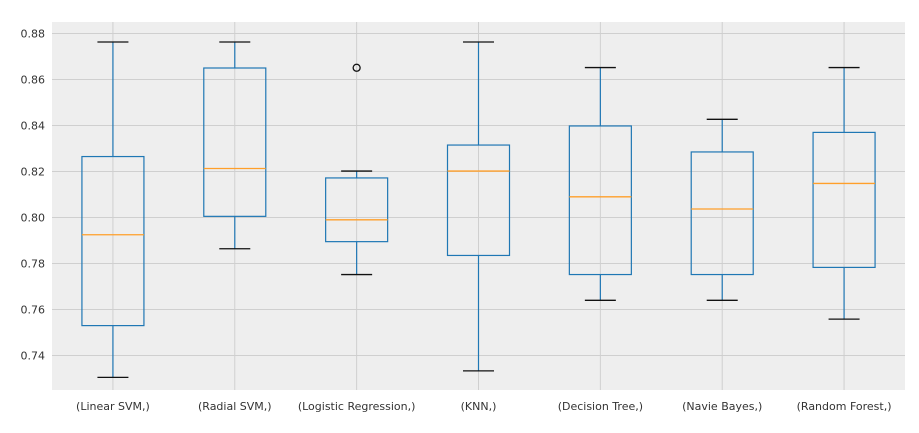 The width and height of the screenshot is (919, 433). Describe the element at coordinates (33, 172) in the screenshot. I see `y-tick-label: 0.82` at that location.